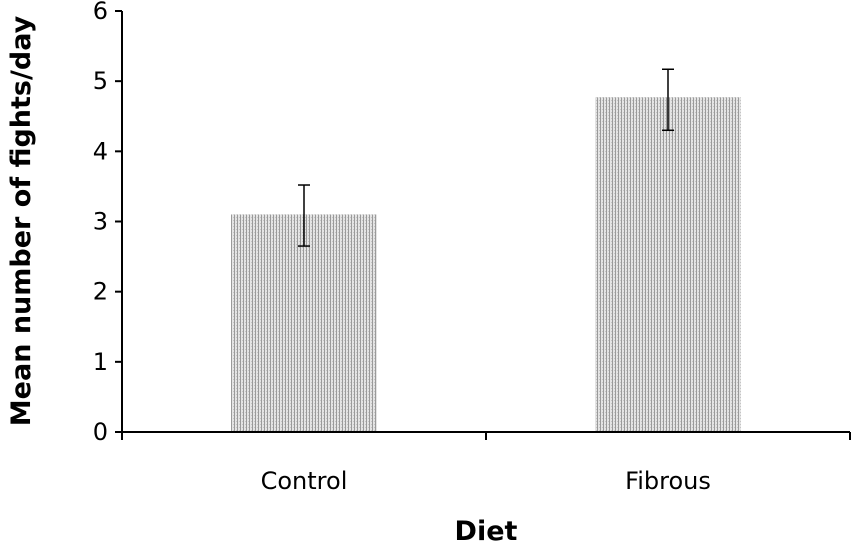 The height and width of the screenshot is (544, 852). What do you see at coordinates (668, 481) in the screenshot?
I see `x-tick-label: Fibrous` at bounding box center [668, 481].